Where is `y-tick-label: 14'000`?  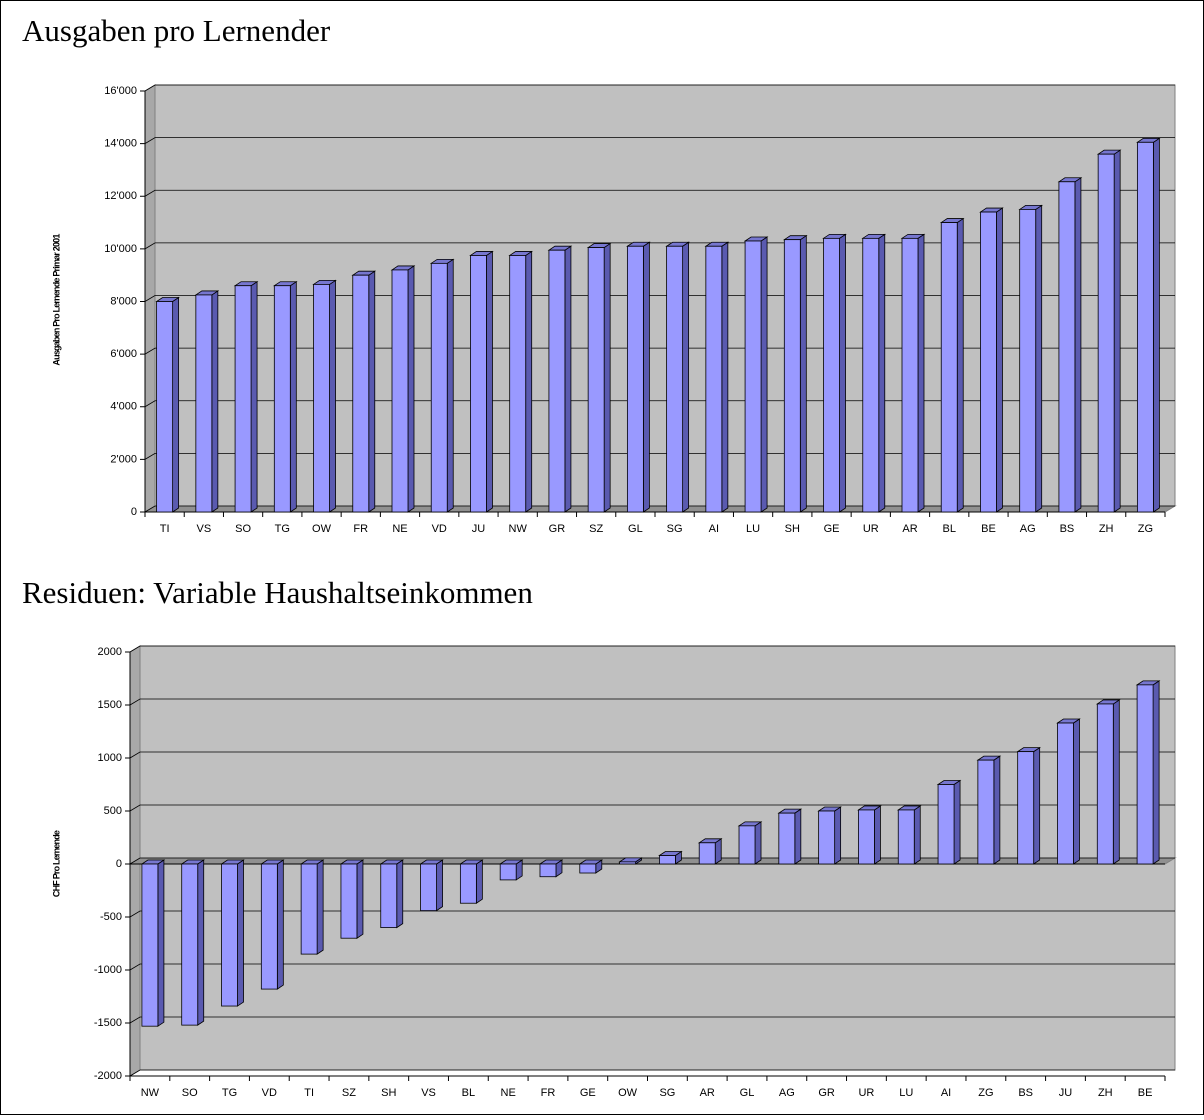
y-tick-label: 14'000 is located at coordinates (120, 144).